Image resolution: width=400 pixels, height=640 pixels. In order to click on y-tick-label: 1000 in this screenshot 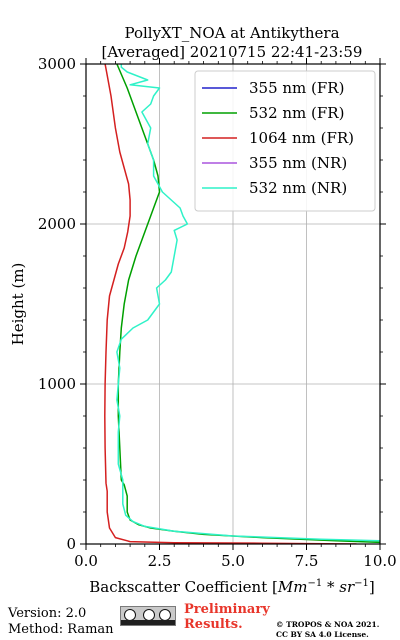, I will do `click(57, 384)`.